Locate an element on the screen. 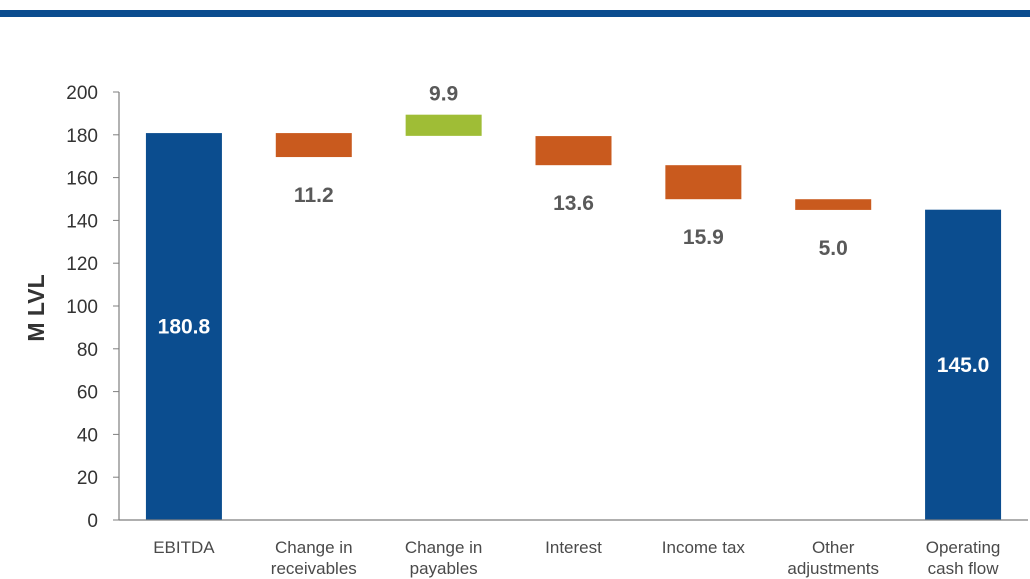  y-tick-label: 80 is located at coordinates (87, 350).